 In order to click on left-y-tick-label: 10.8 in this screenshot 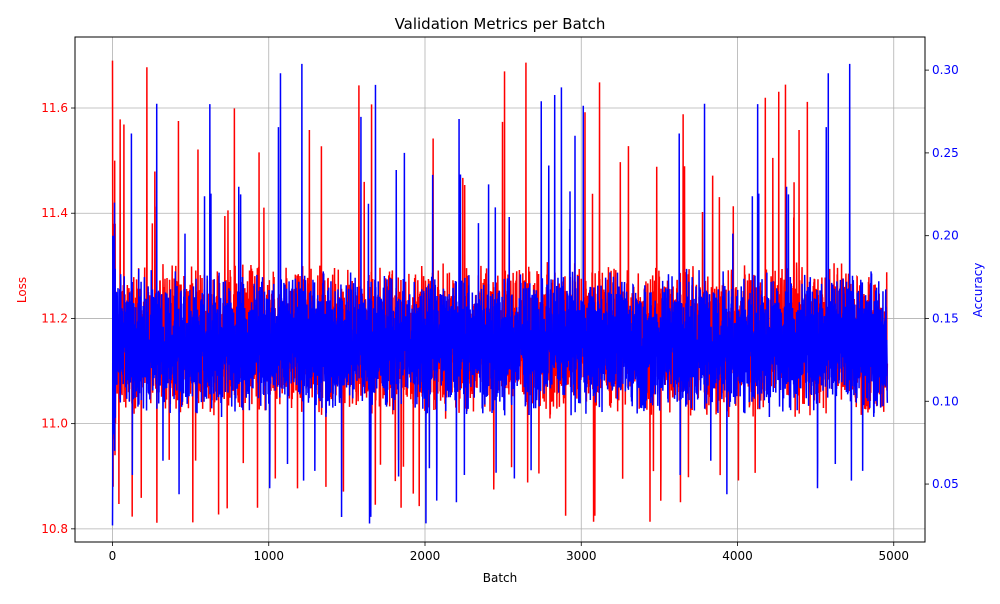, I will do `click(54, 529)`.